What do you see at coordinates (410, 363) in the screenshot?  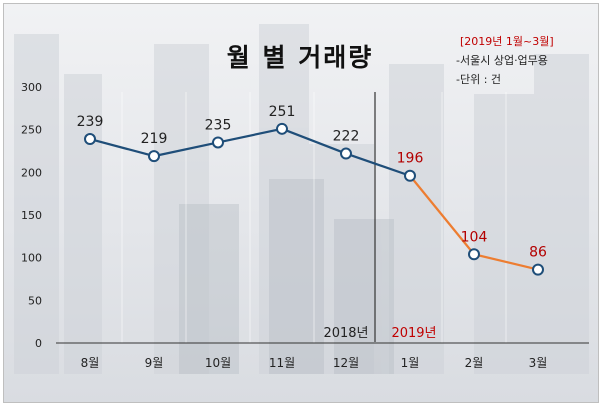 I see `x-tick-label: 1월` at bounding box center [410, 363].